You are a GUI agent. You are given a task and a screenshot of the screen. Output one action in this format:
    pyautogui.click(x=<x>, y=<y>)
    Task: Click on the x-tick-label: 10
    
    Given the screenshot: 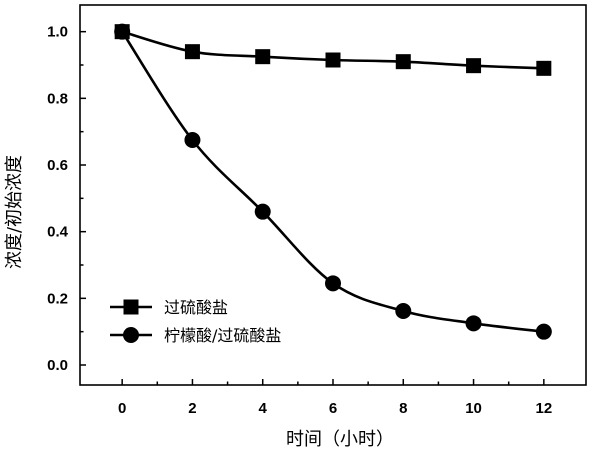 What is the action you would take?
    pyautogui.click(x=473, y=408)
    